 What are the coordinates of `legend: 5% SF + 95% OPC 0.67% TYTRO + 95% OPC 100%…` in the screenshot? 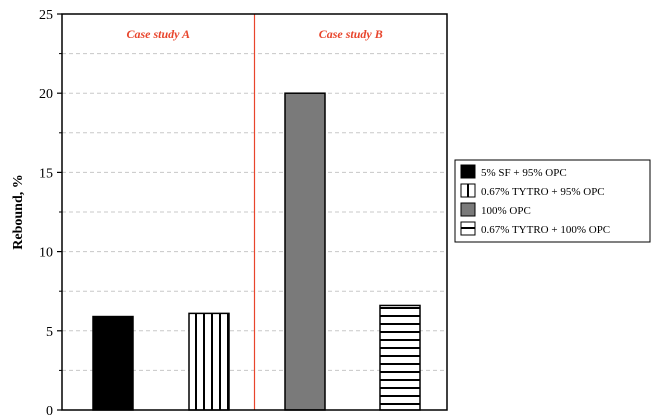 It's located at (552, 201).